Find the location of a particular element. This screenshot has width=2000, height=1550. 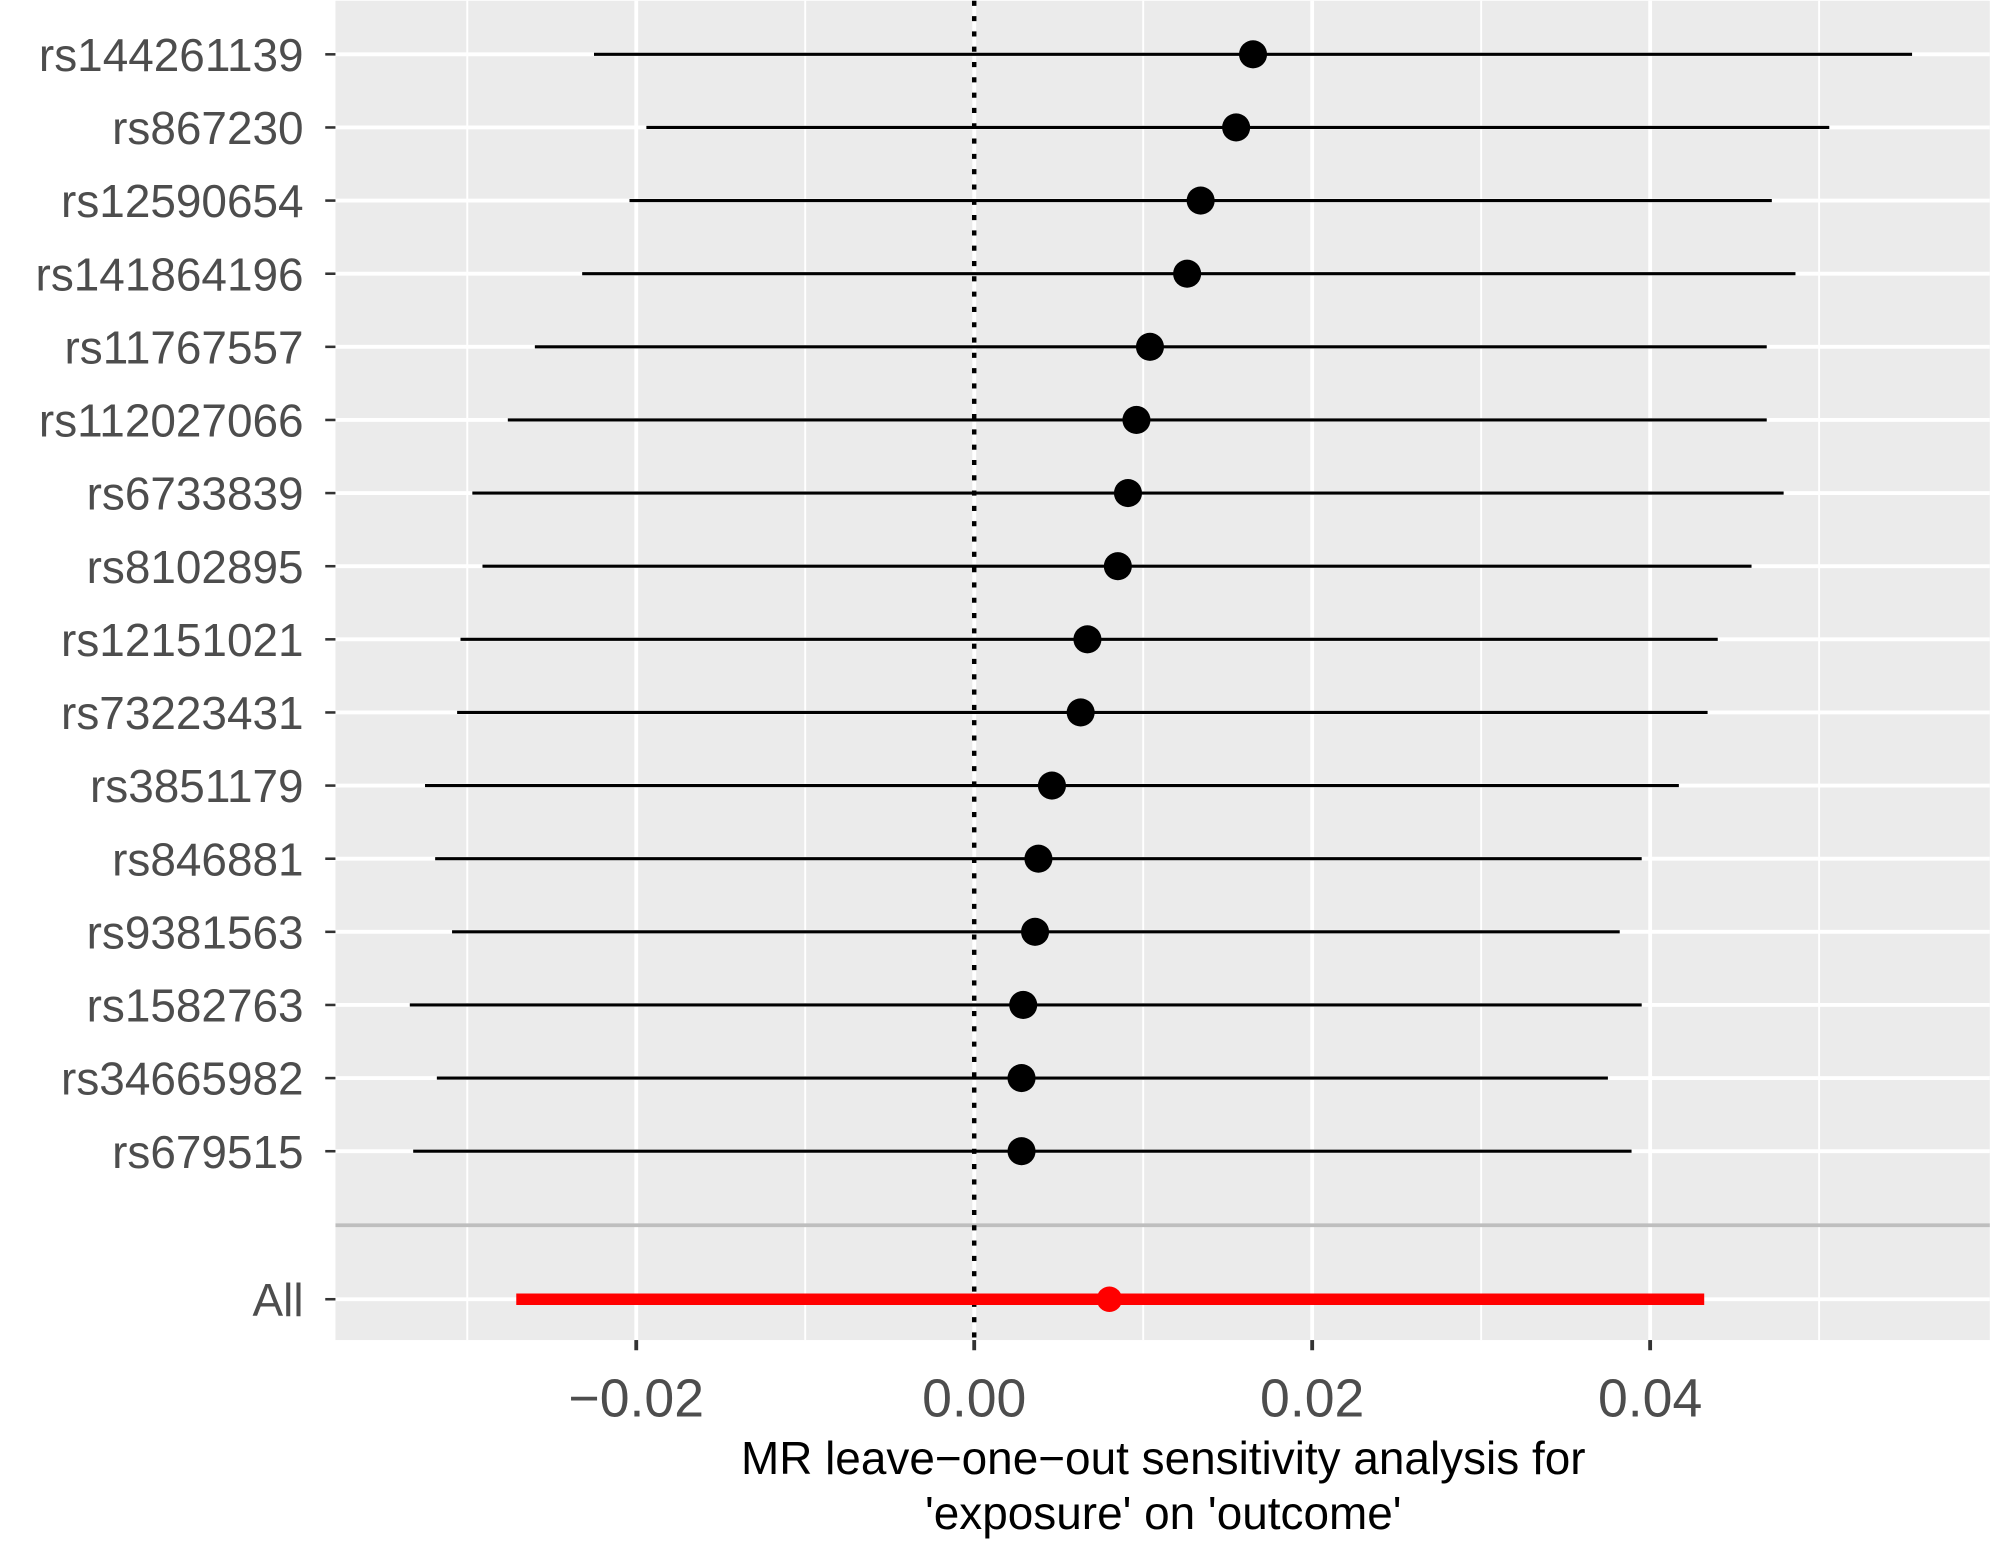

y-tick-label: rs141864196 is located at coordinates (170, 274).